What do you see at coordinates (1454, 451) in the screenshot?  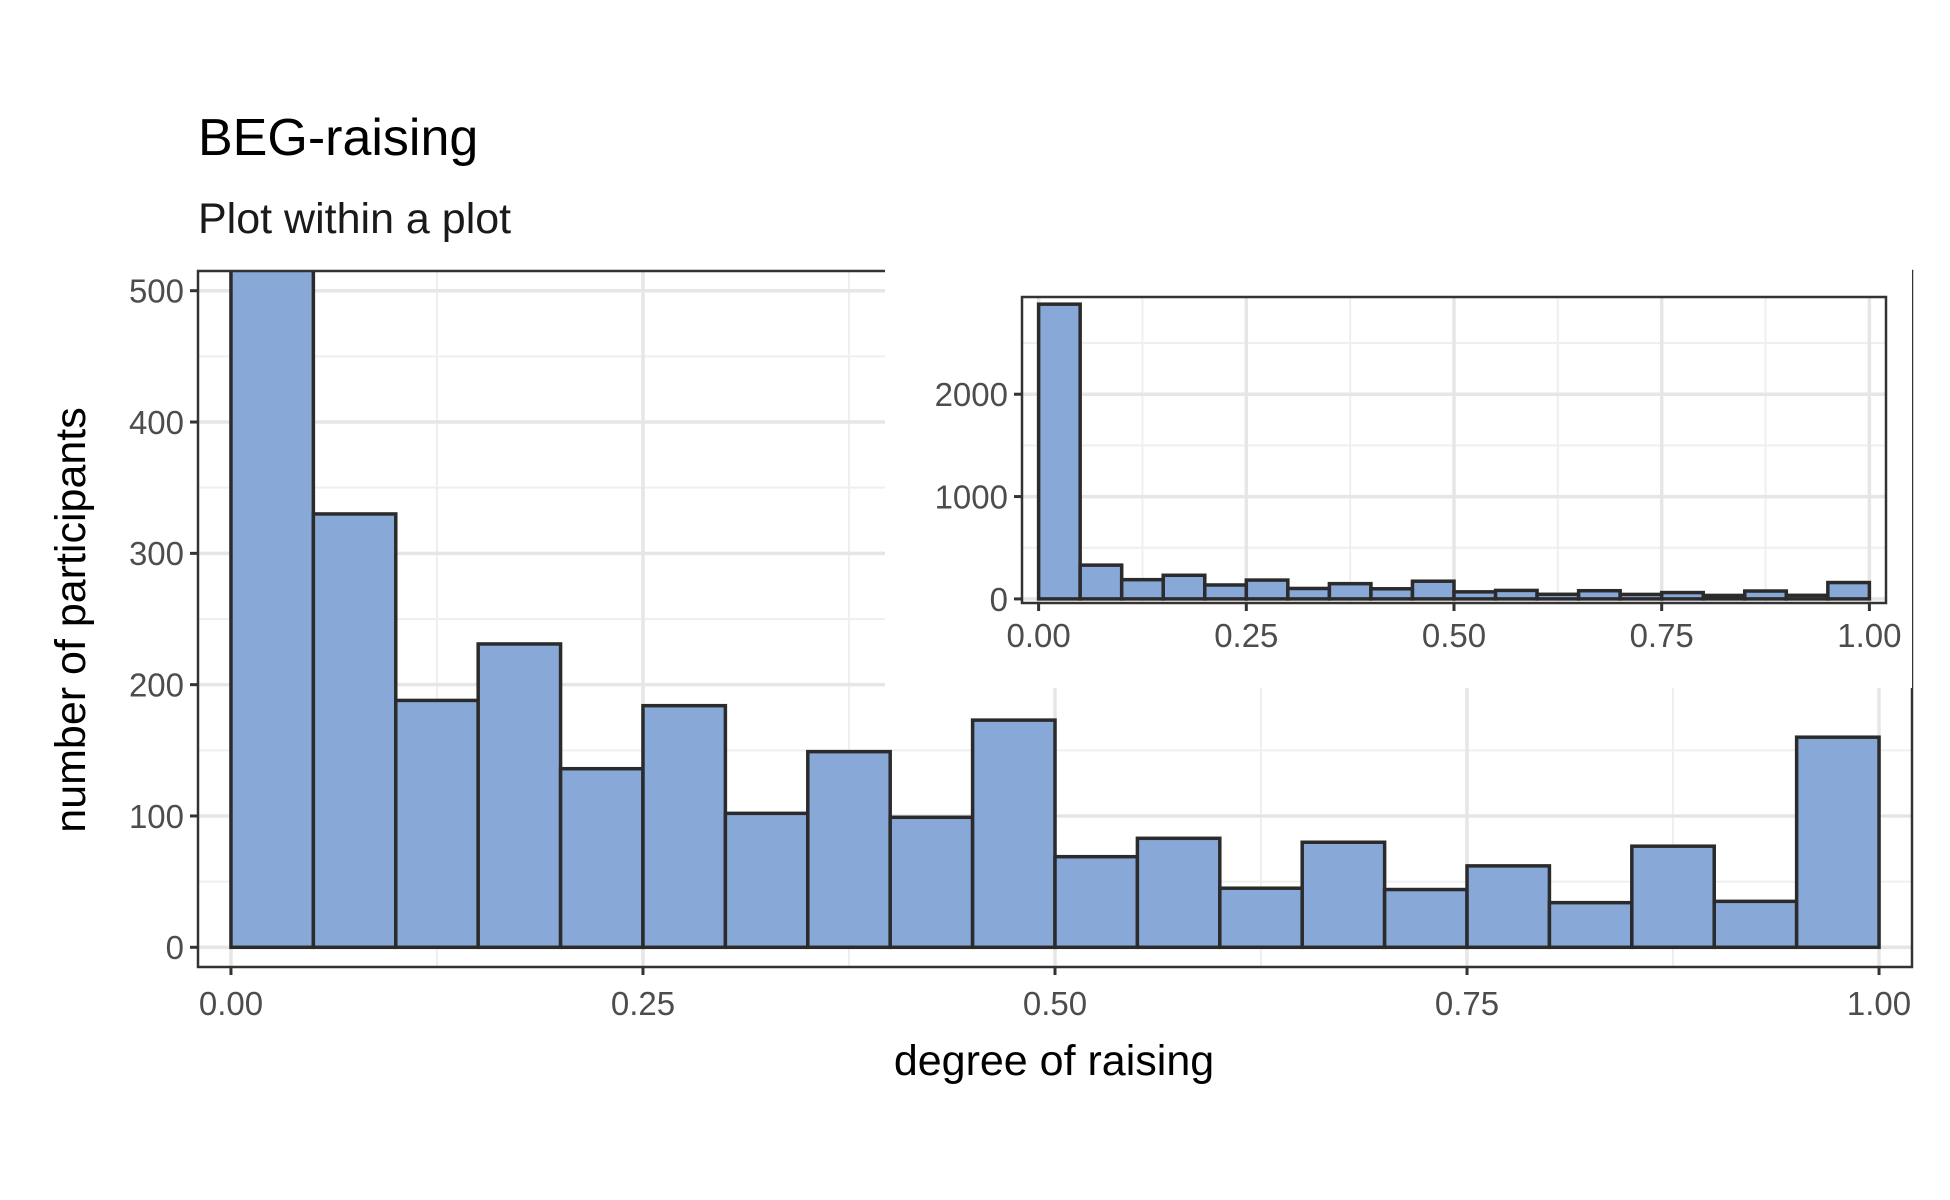 I see `inset-bars` at bounding box center [1454, 451].